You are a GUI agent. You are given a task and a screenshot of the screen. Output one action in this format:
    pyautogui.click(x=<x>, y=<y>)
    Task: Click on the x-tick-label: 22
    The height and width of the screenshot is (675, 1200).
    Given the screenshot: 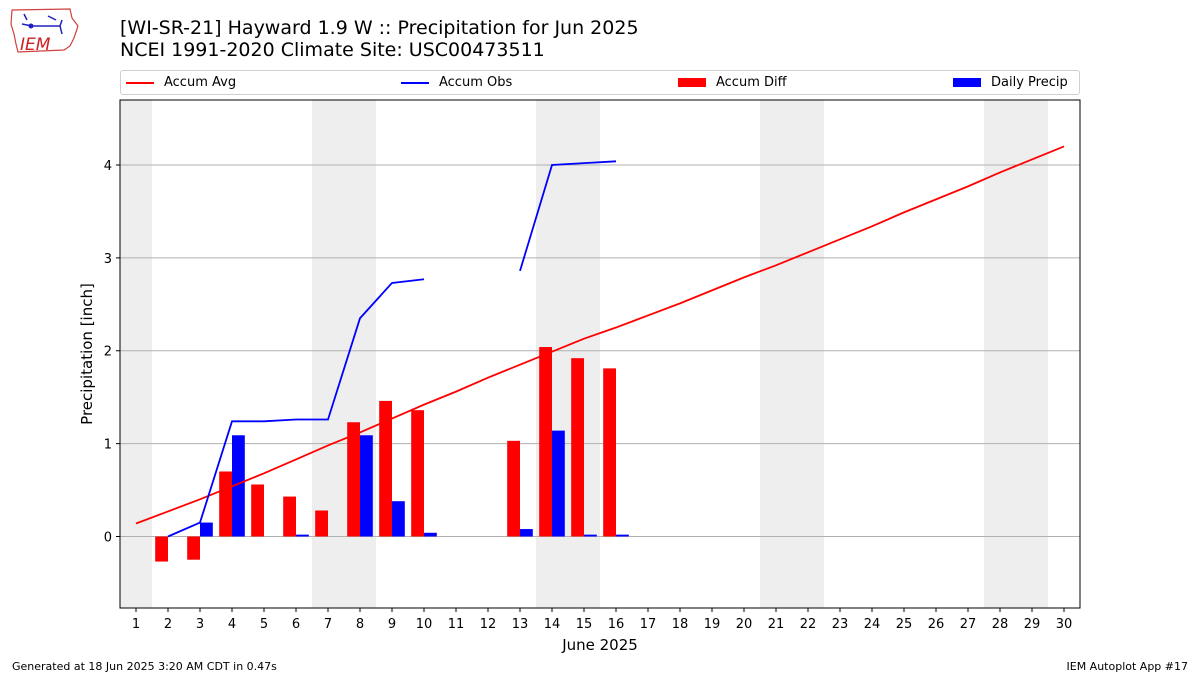 What is the action you would take?
    pyautogui.click(x=808, y=624)
    